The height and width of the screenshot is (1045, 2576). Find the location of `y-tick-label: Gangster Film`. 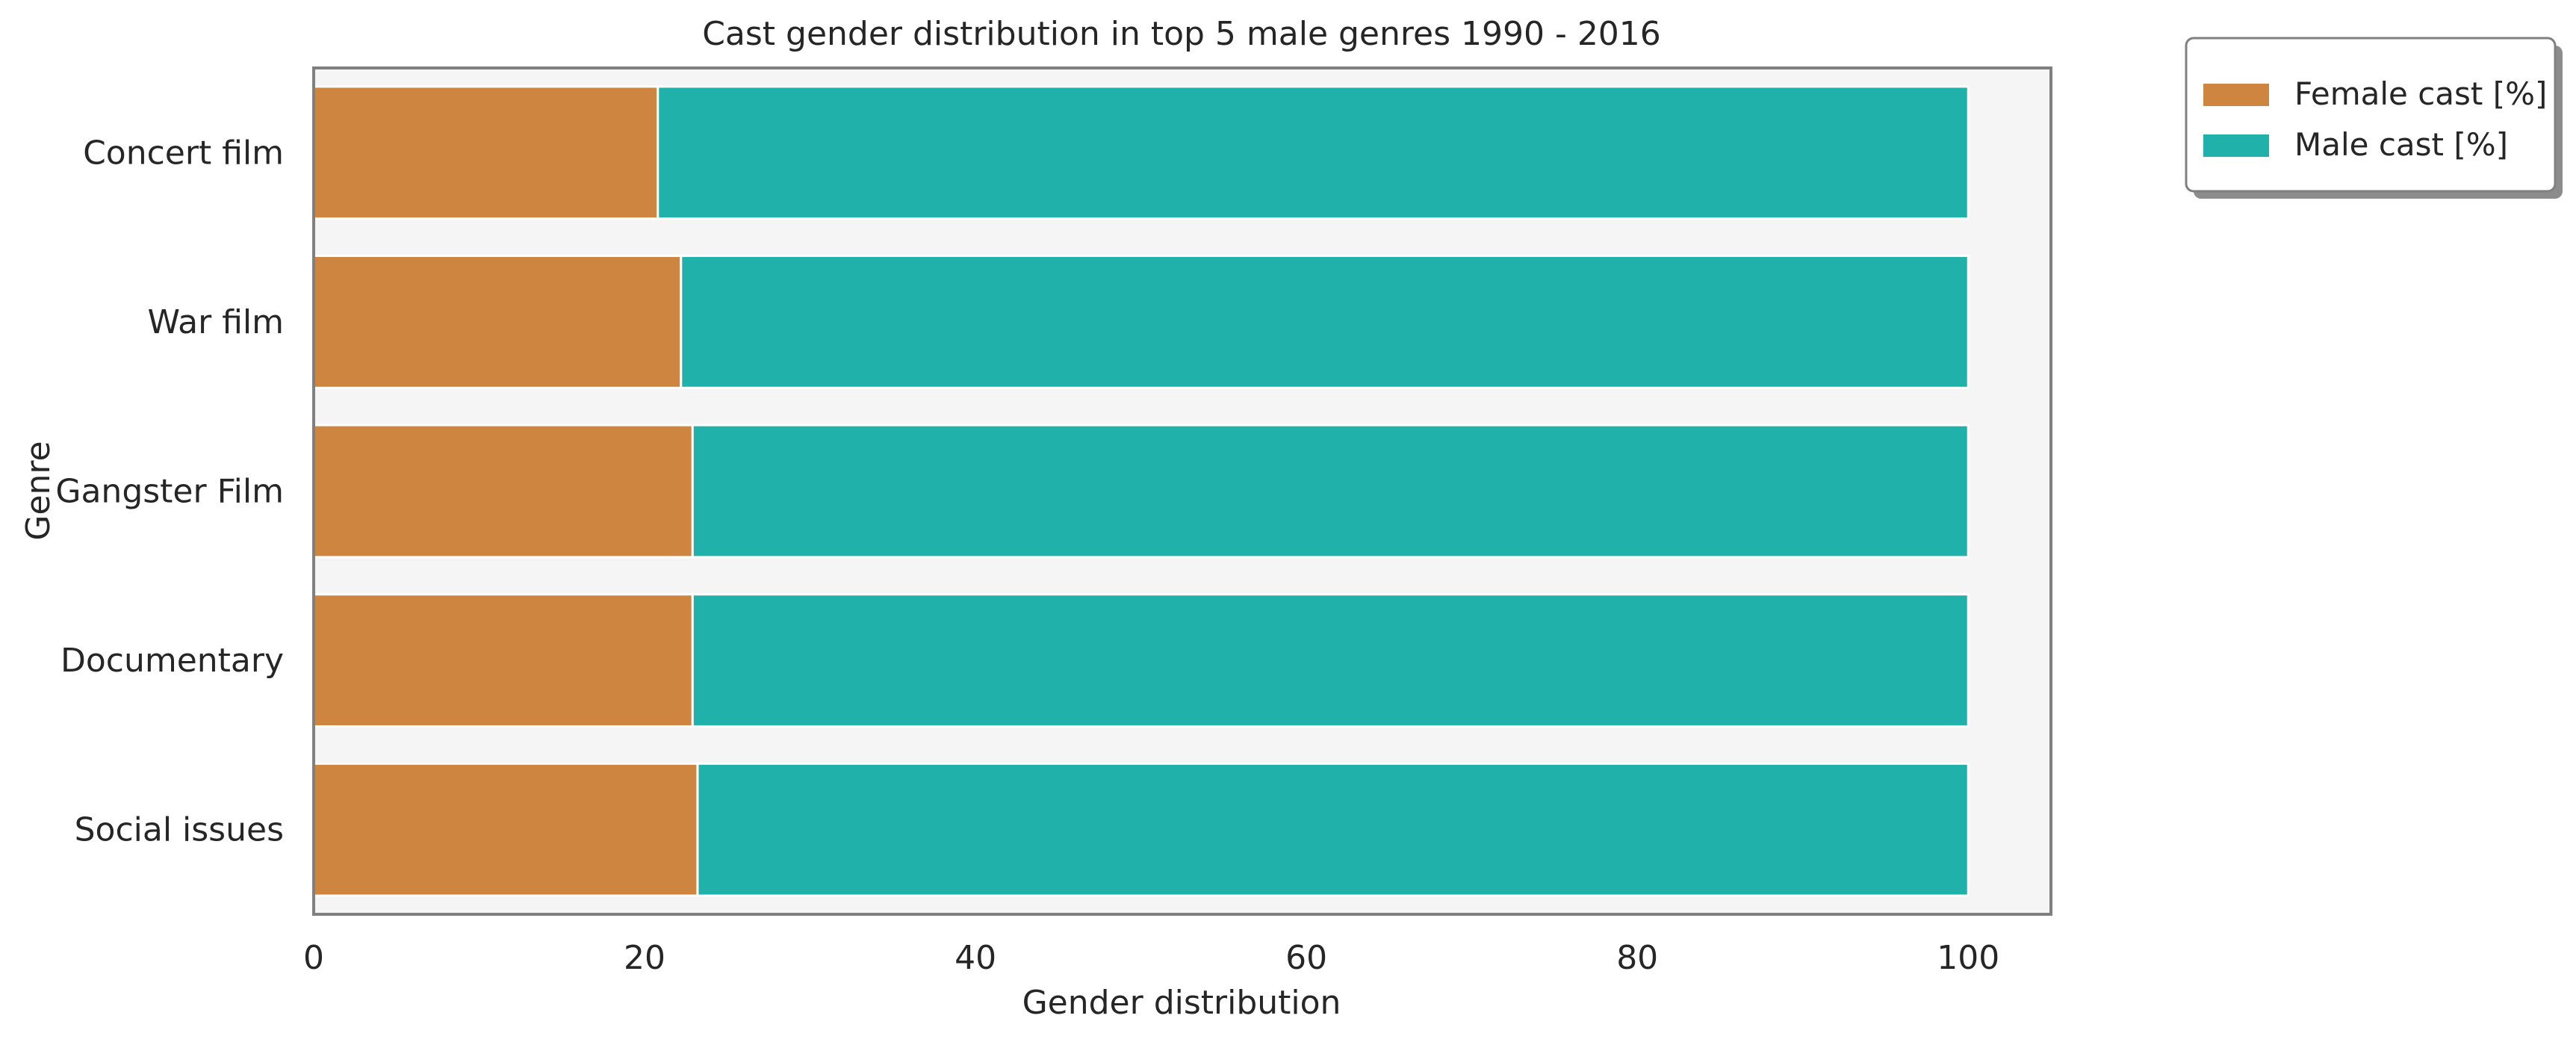

y-tick-label: Gangster Film is located at coordinates (169, 492).